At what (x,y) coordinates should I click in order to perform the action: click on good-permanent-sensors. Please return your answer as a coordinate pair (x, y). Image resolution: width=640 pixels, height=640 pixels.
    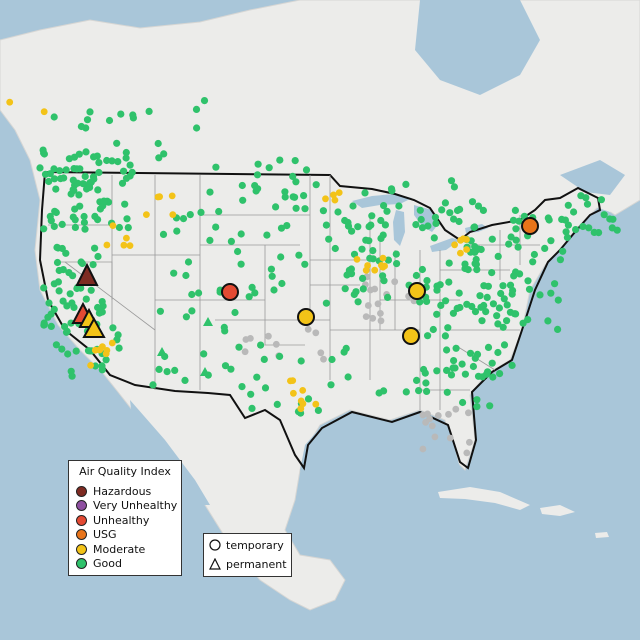
    Looking at the image, I should click on (185, 346).